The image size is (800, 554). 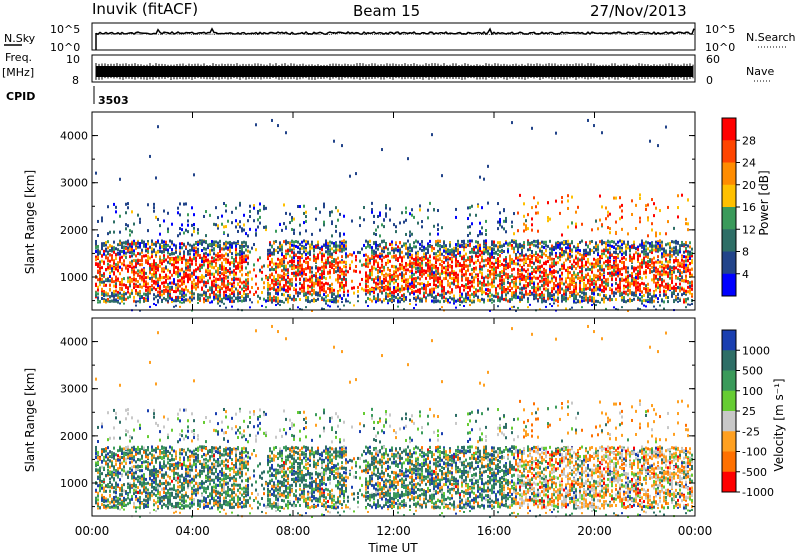 What do you see at coordinates (113, 100) in the screenshot?
I see `cpid-value: 3503` at bounding box center [113, 100].